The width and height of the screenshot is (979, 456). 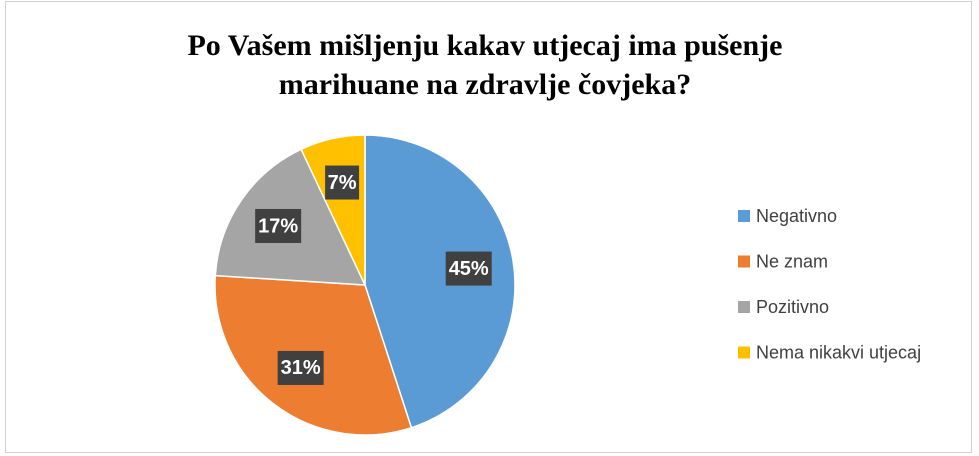 I want to click on data-label: 31%, so click(x=301, y=368).